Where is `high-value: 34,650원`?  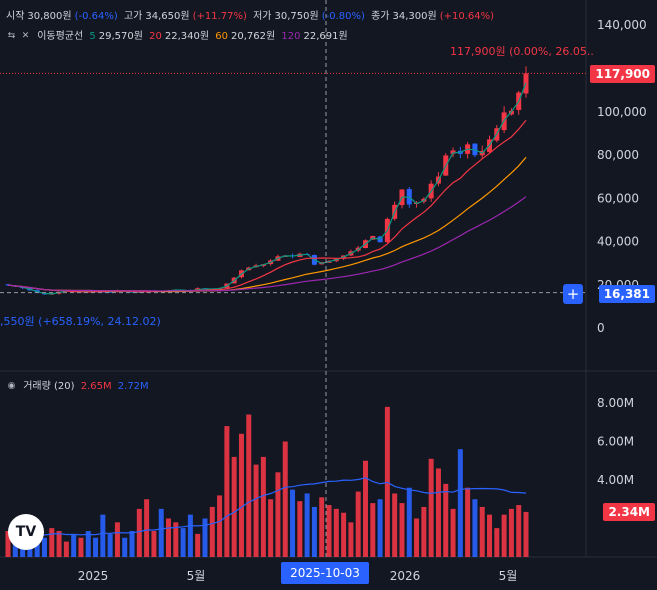
high-value: 34,650원 is located at coordinates (167, 16).